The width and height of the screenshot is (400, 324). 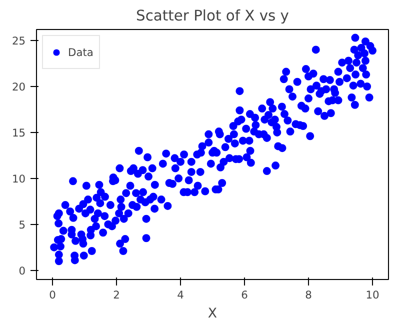 I want to click on y-tick-label: 10, so click(x=19, y=179).